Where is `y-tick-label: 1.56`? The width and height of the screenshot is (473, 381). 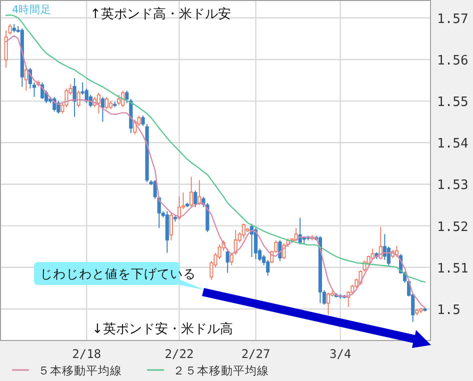 y-tick-label: 1.56 is located at coordinates (452, 60).